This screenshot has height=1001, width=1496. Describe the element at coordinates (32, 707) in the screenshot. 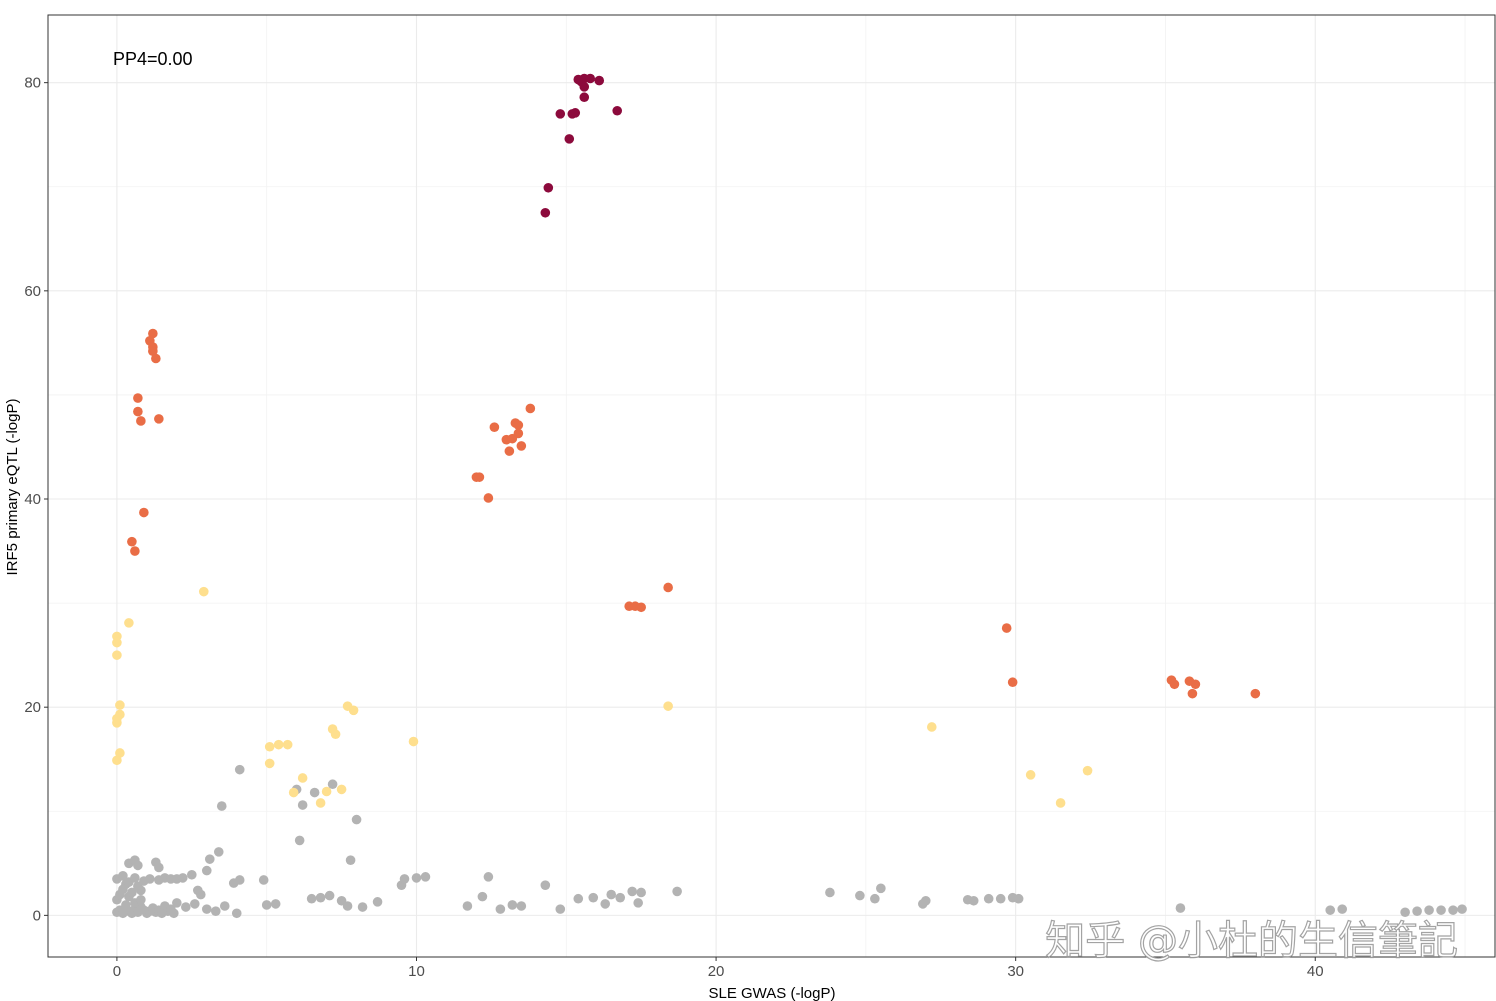

I see `y-tick-label: 20` at that location.